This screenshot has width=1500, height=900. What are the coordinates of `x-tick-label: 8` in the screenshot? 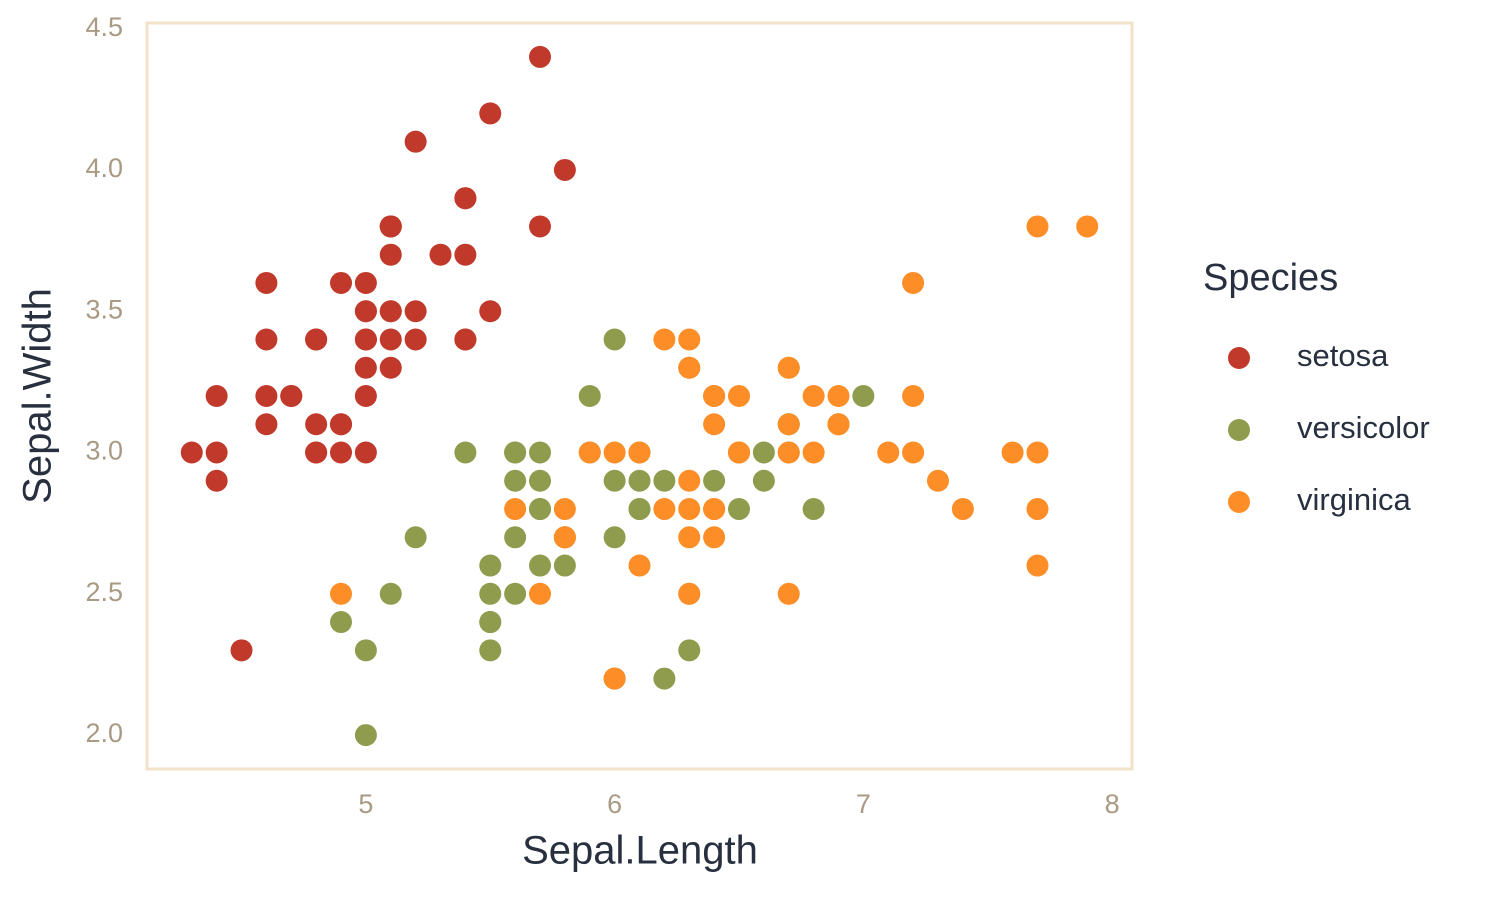 It's located at (1112, 804).